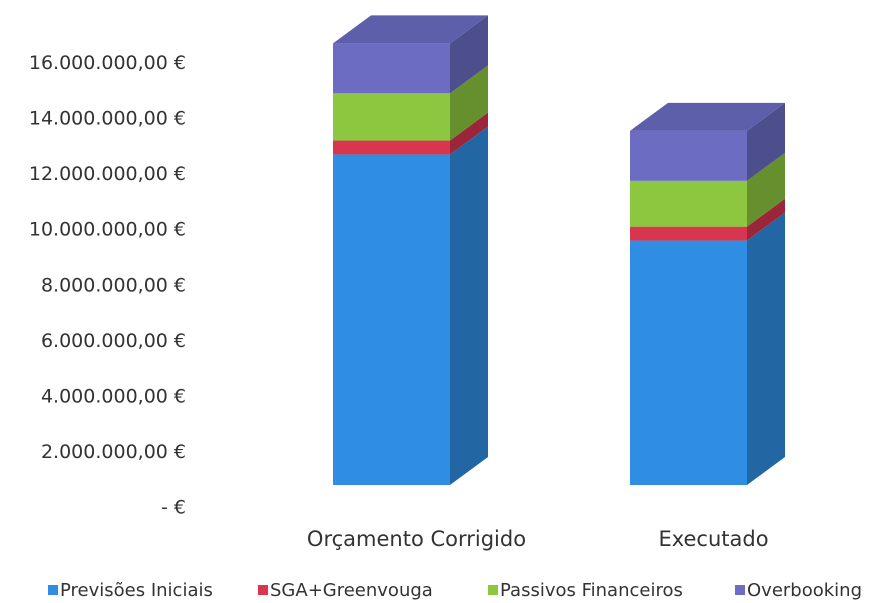  What do you see at coordinates (591, 590) in the screenshot?
I see `legend-label: Passivos Financeiros` at bounding box center [591, 590].